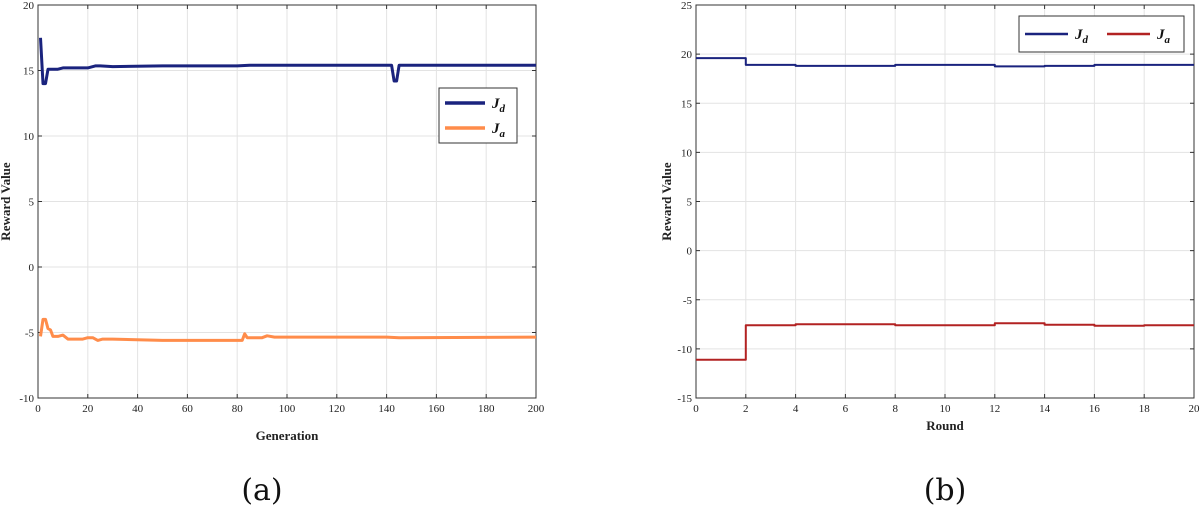 The image size is (1200, 511). What do you see at coordinates (261, 490) in the screenshot?
I see `panel-caption: (a)` at bounding box center [261, 490].